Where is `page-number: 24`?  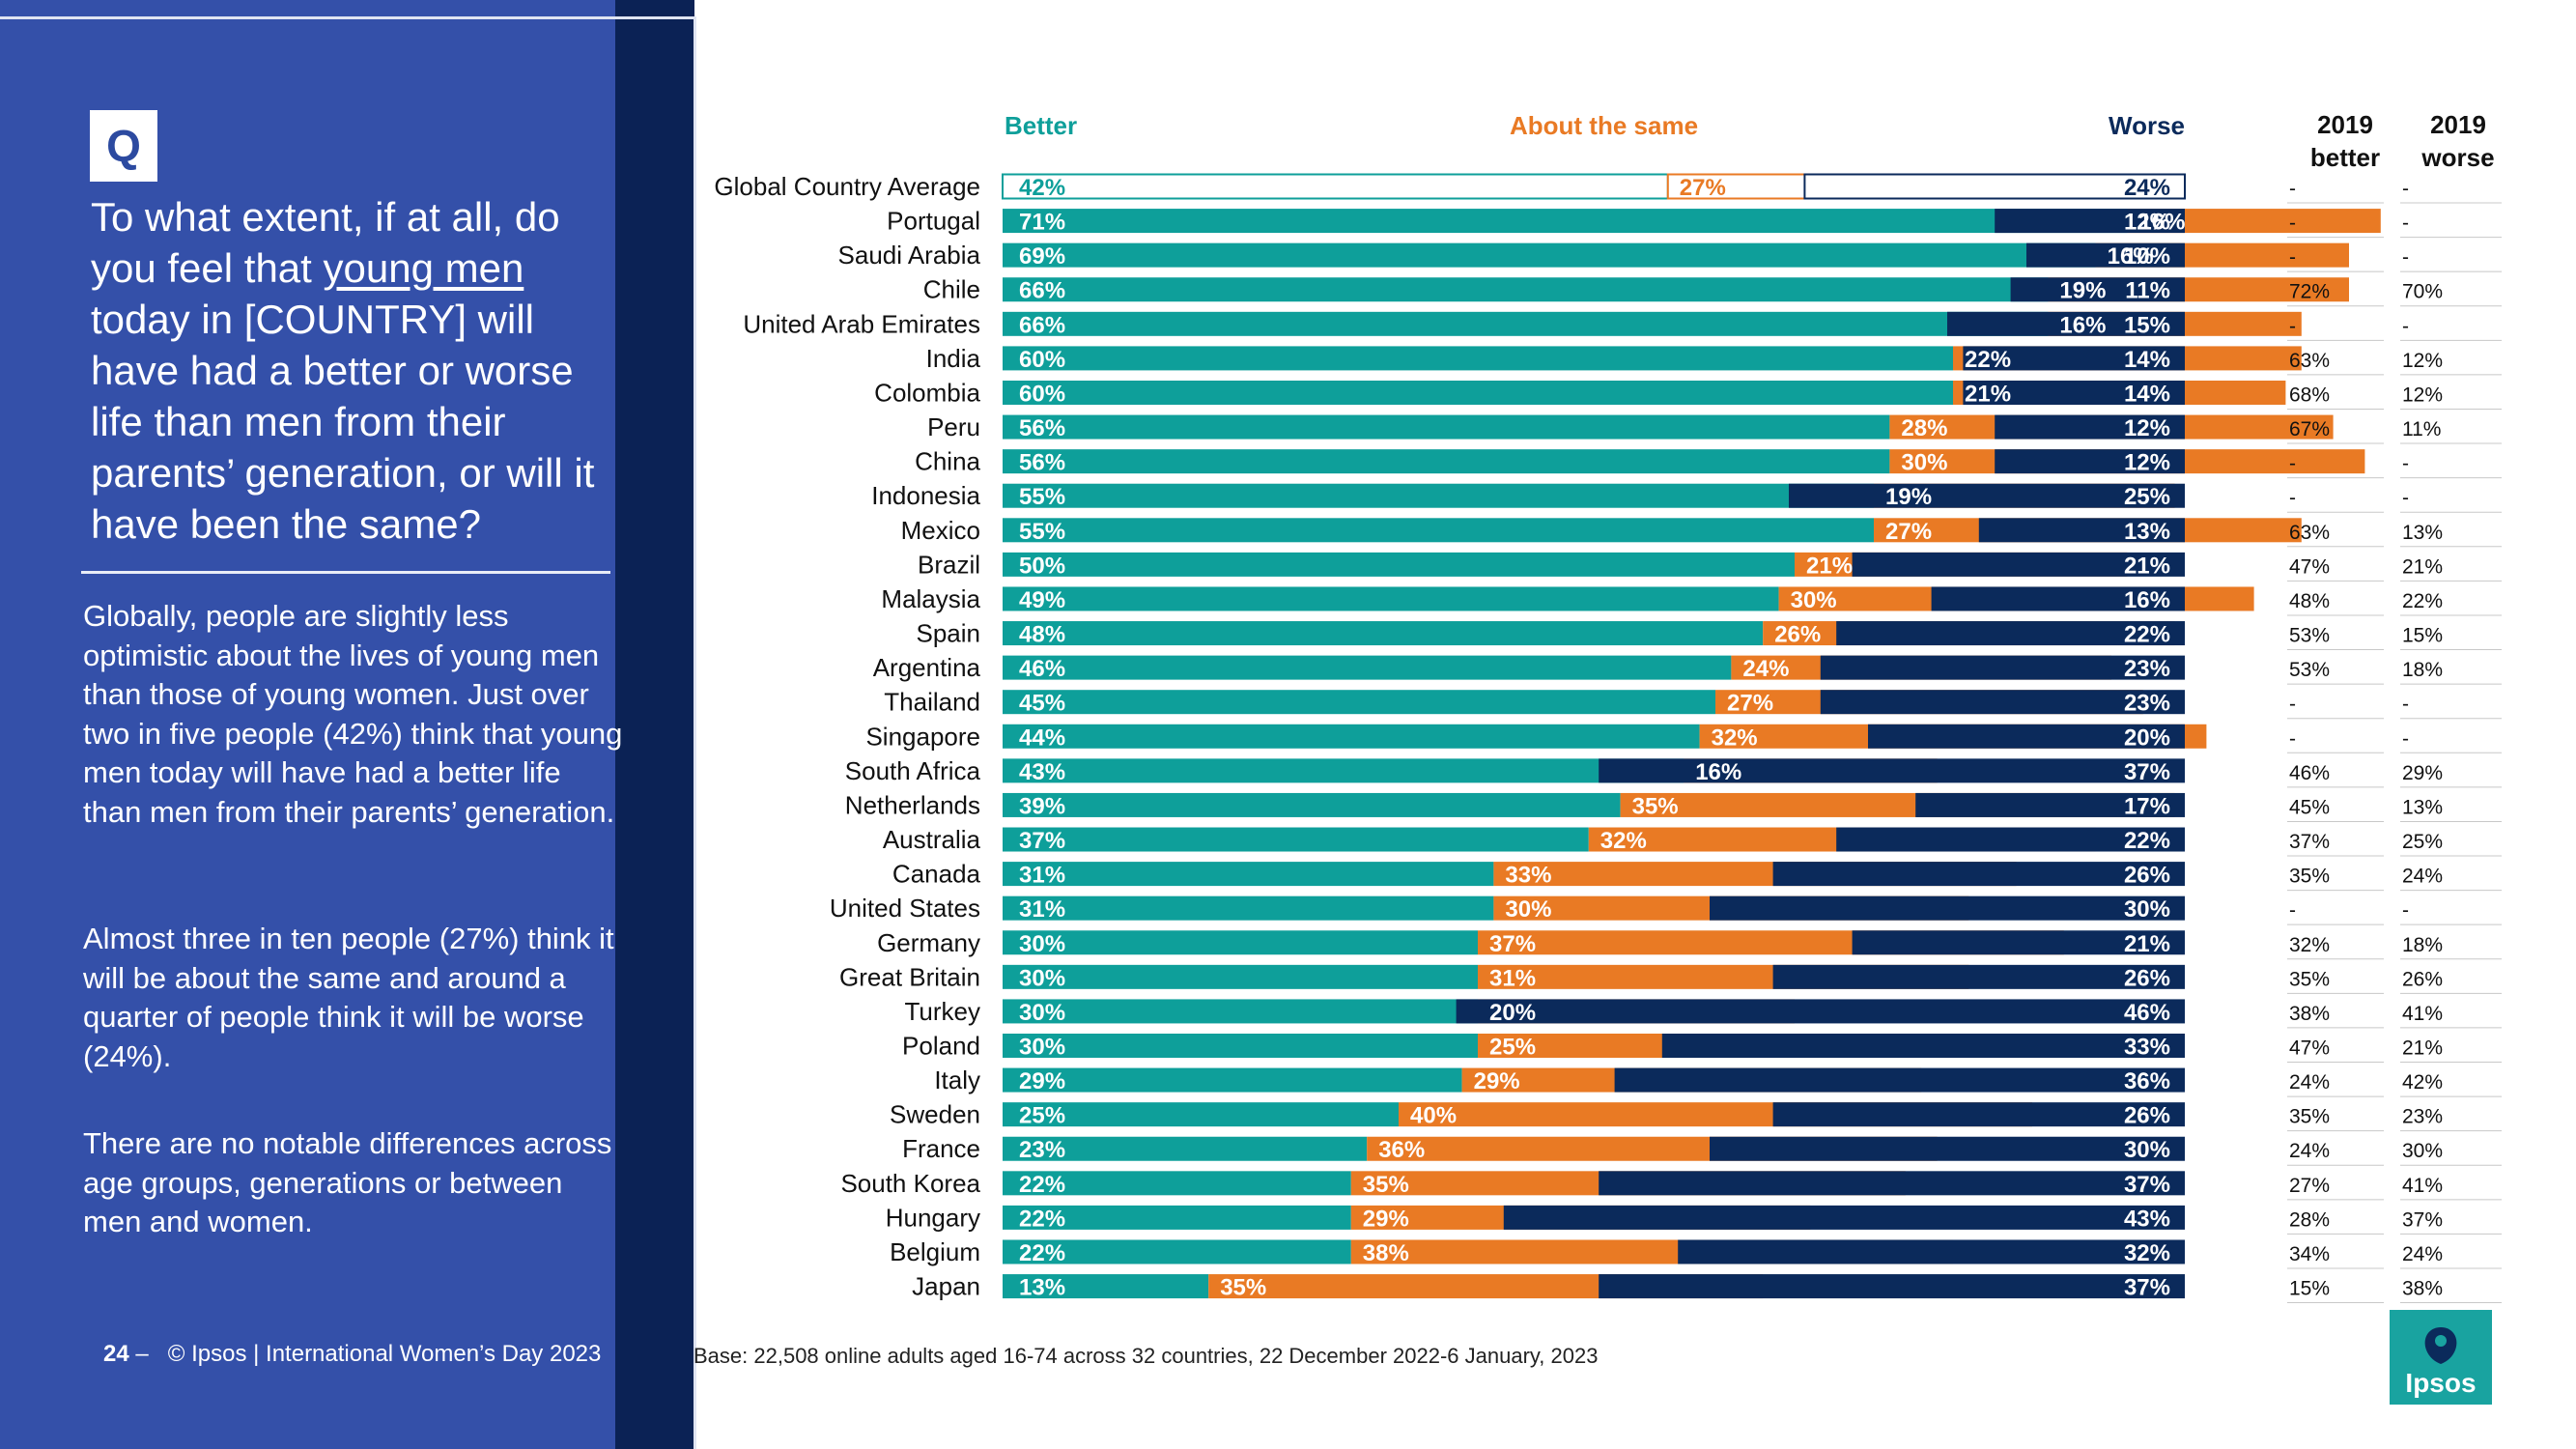 page-number: 24 is located at coordinates (116, 1354).